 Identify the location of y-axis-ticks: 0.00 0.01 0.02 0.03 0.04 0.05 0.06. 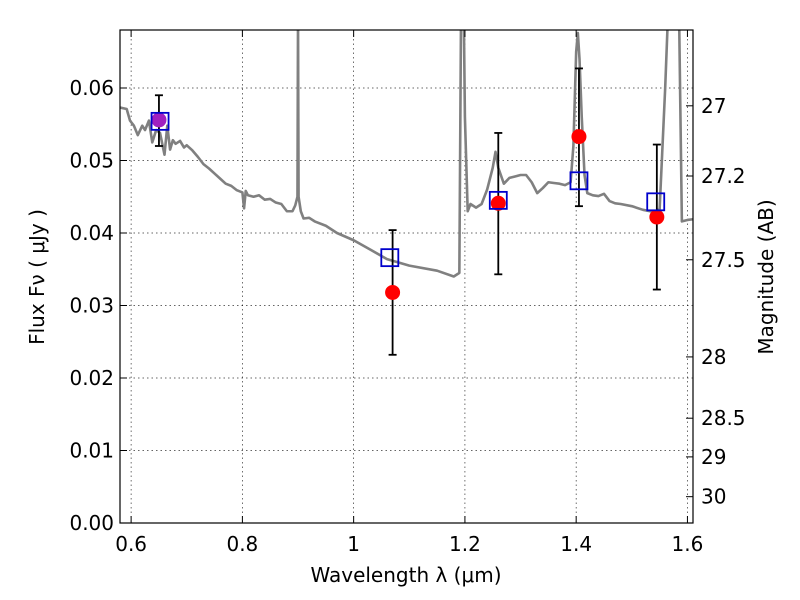
(98, 305).